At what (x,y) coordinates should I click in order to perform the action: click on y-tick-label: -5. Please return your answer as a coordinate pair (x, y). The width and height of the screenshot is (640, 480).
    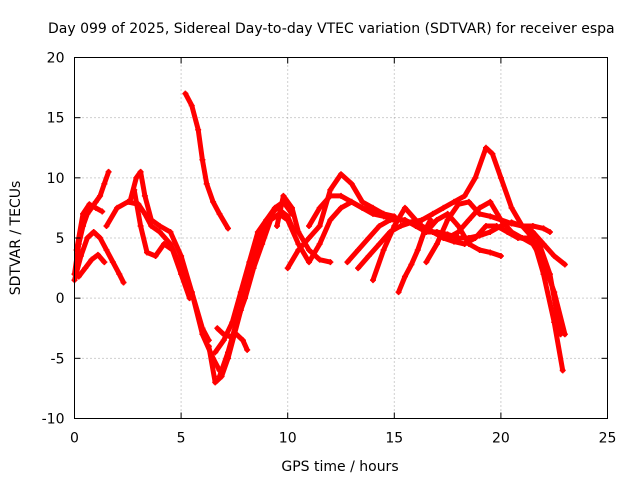
    Looking at the image, I should click on (58, 359).